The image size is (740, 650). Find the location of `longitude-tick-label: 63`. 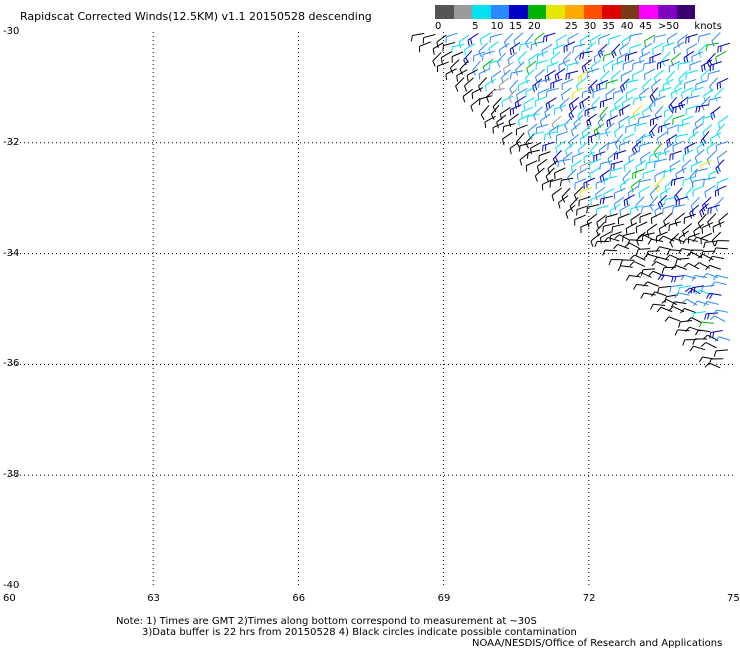

longitude-tick-label: 63 is located at coordinates (153, 598).